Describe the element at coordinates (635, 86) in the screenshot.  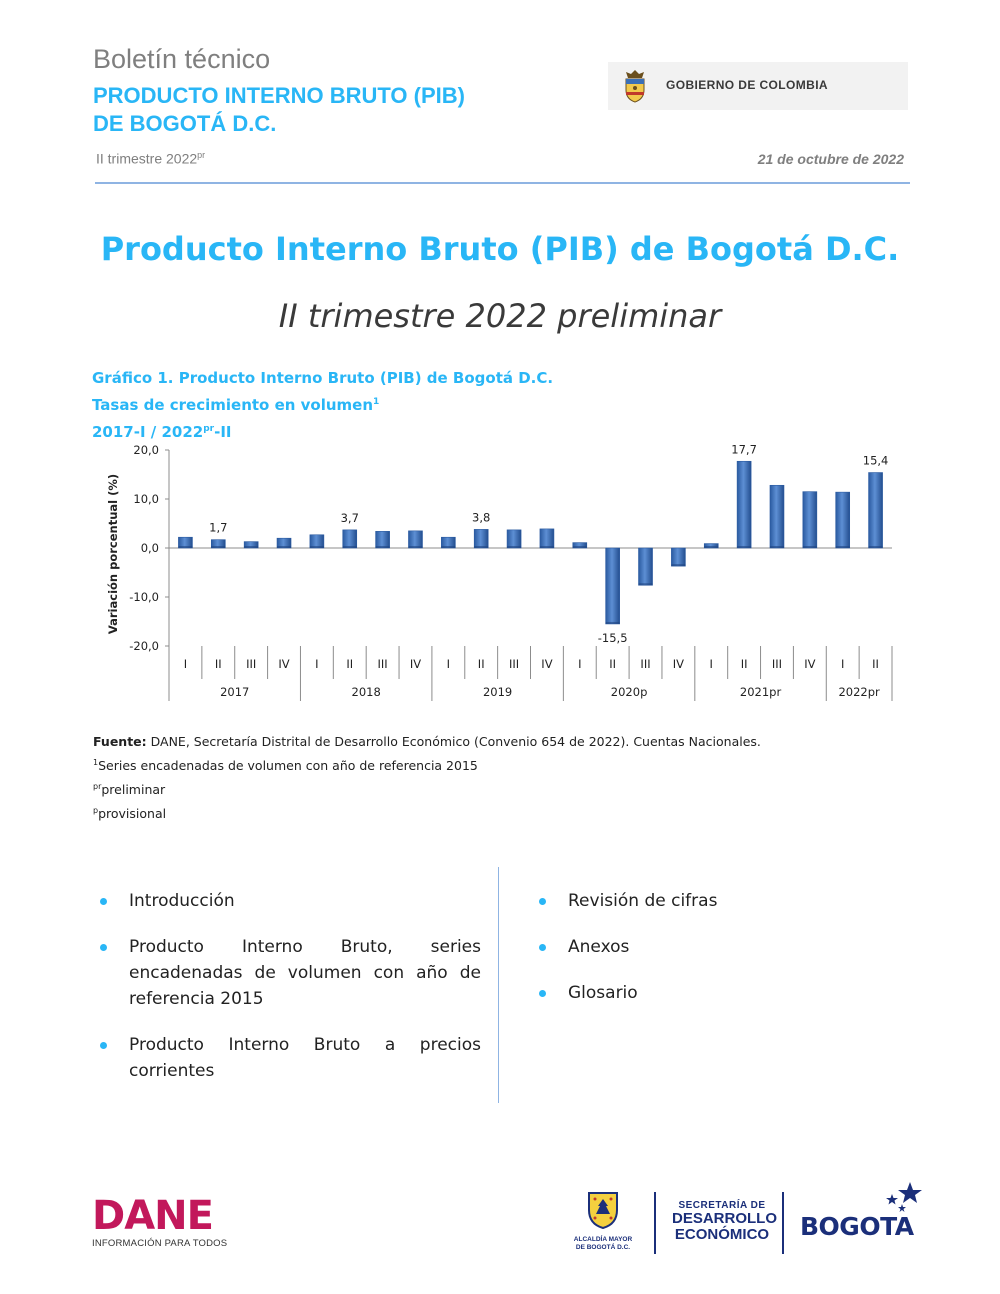
I see `coat-of-arms-icon` at that location.